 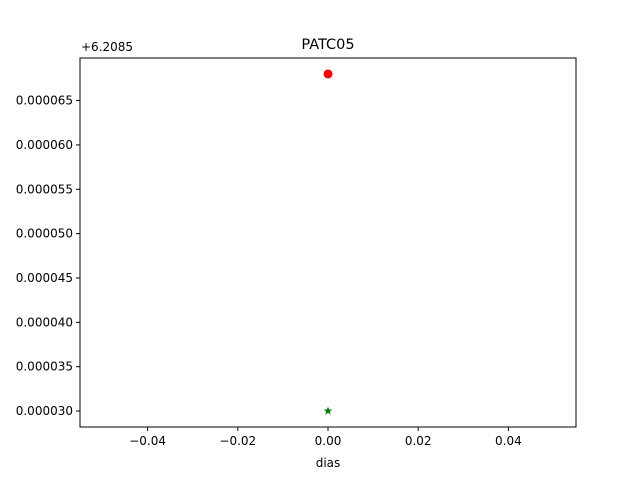 What do you see at coordinates (44, 278) in the screenshot?
I see `y-tick-label: 0.000045` at bounding box center [44, 278].